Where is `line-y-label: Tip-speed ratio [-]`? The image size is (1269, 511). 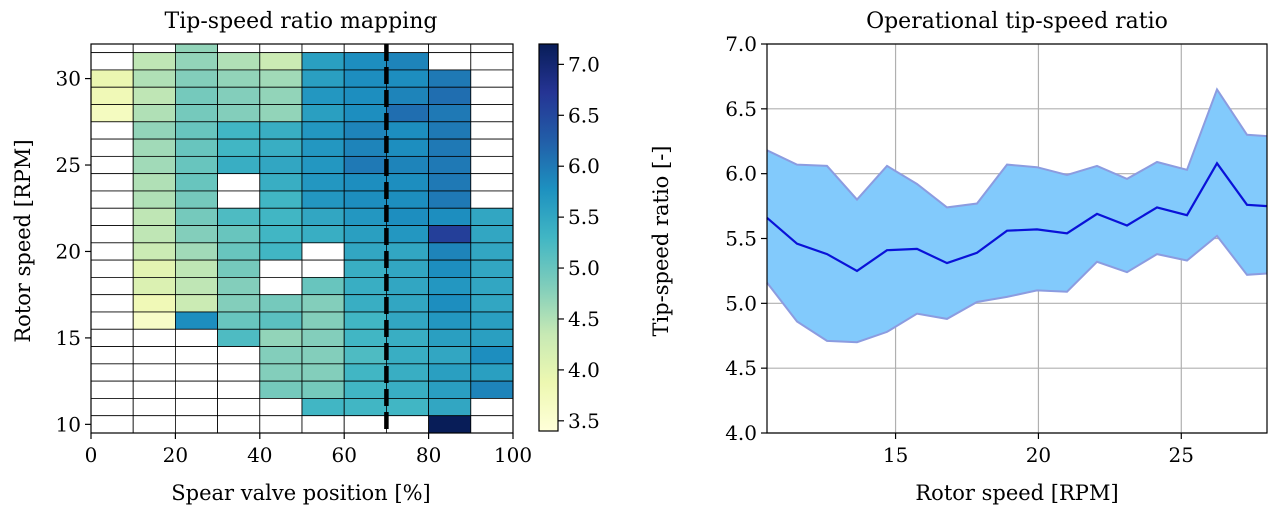 line-y-label: Tip-speed ratio [-] is located at coordinates (661, 241).